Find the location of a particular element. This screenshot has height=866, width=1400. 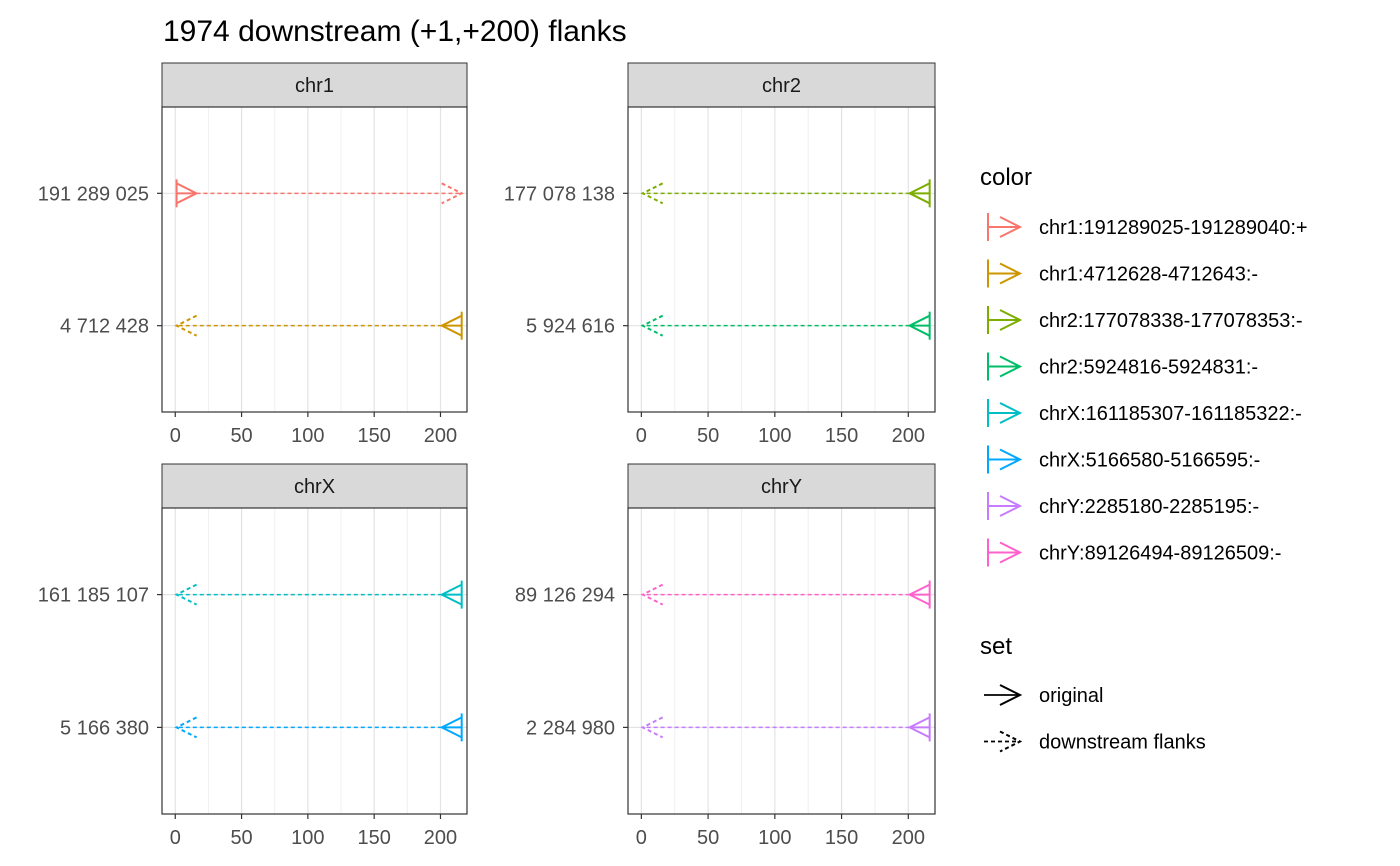

legend-set-label: downstream flanks is located at coordinates (1122, 743).